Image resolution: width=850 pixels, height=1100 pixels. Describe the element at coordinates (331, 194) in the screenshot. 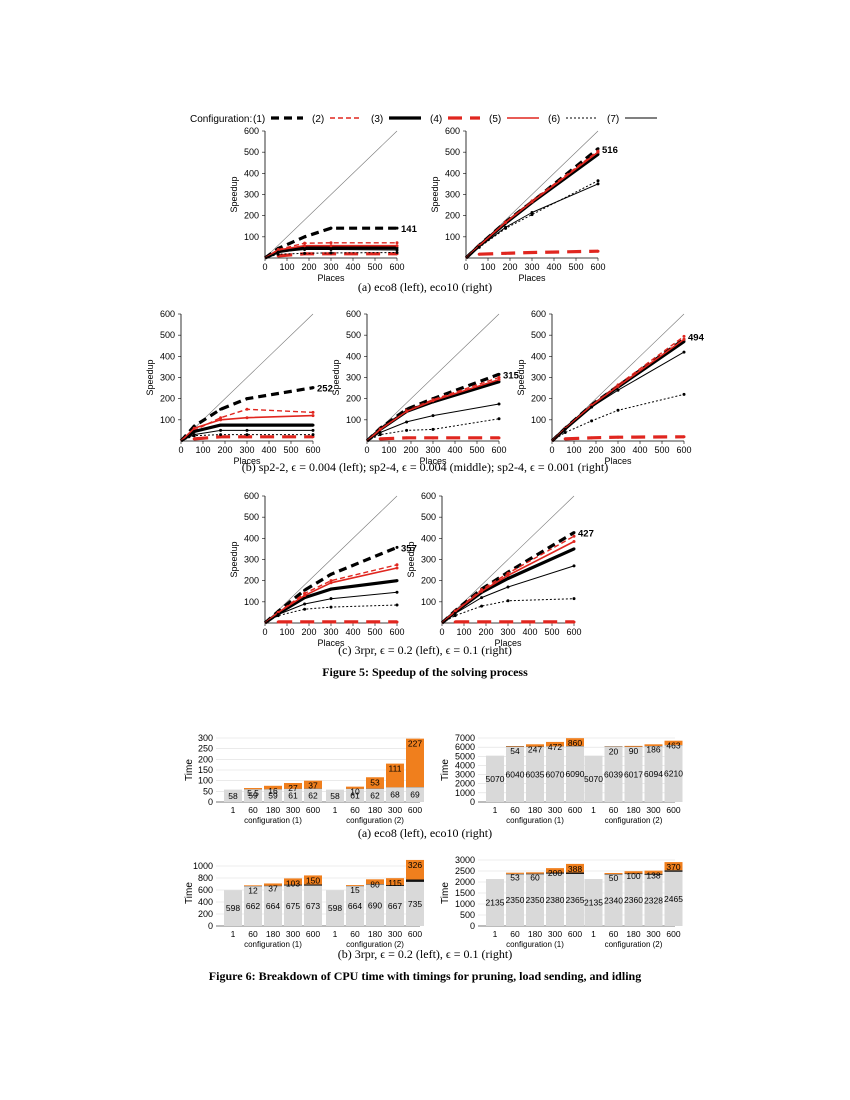

I see `ideal-line` at that location.